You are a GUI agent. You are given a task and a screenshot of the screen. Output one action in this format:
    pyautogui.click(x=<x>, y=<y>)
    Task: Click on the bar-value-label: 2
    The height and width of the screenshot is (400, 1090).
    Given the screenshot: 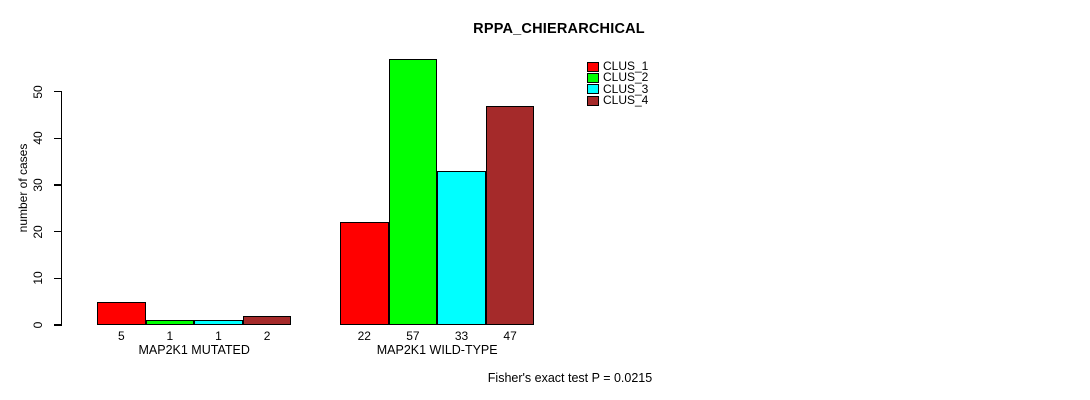 What is the action you would take?
    pyautogui.click(x=267, y=336)
    